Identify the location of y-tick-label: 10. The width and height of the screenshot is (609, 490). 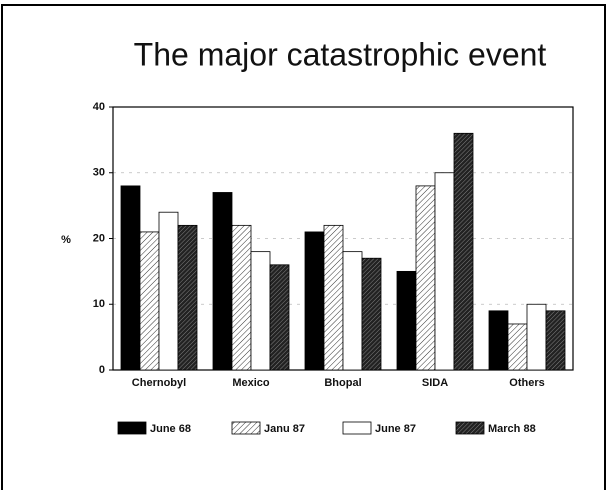
(99, 304).